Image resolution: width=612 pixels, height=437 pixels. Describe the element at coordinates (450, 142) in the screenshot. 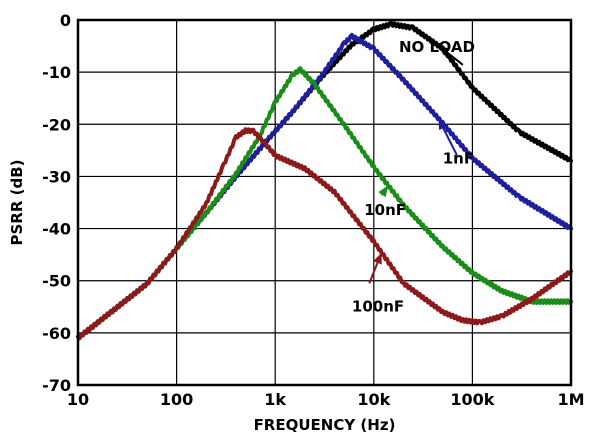

I see `arrow-1nf` at that location.